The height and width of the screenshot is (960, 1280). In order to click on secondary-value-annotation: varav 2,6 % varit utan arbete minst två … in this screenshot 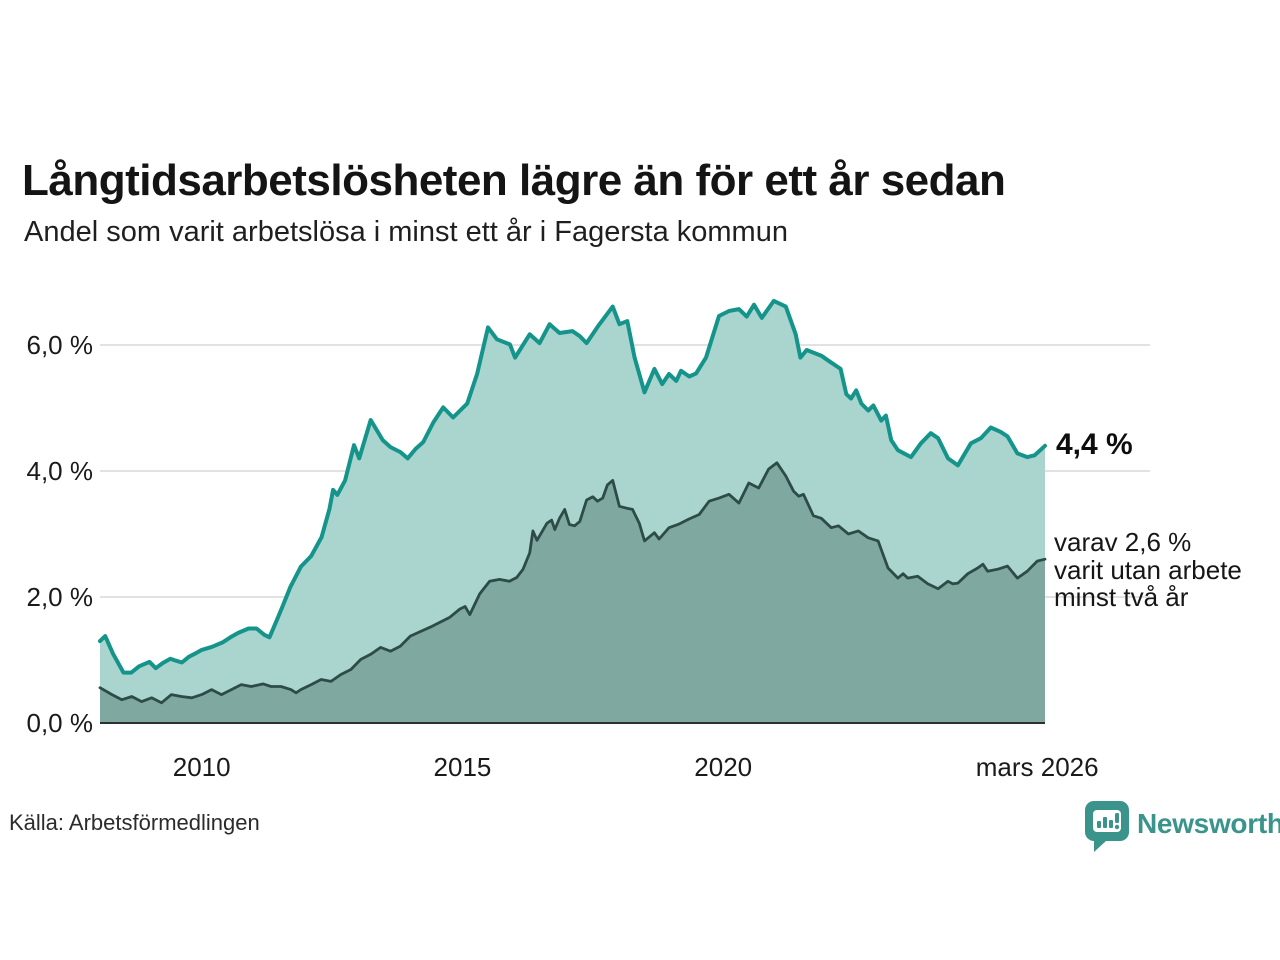, I will do `click(1148, 569)`.